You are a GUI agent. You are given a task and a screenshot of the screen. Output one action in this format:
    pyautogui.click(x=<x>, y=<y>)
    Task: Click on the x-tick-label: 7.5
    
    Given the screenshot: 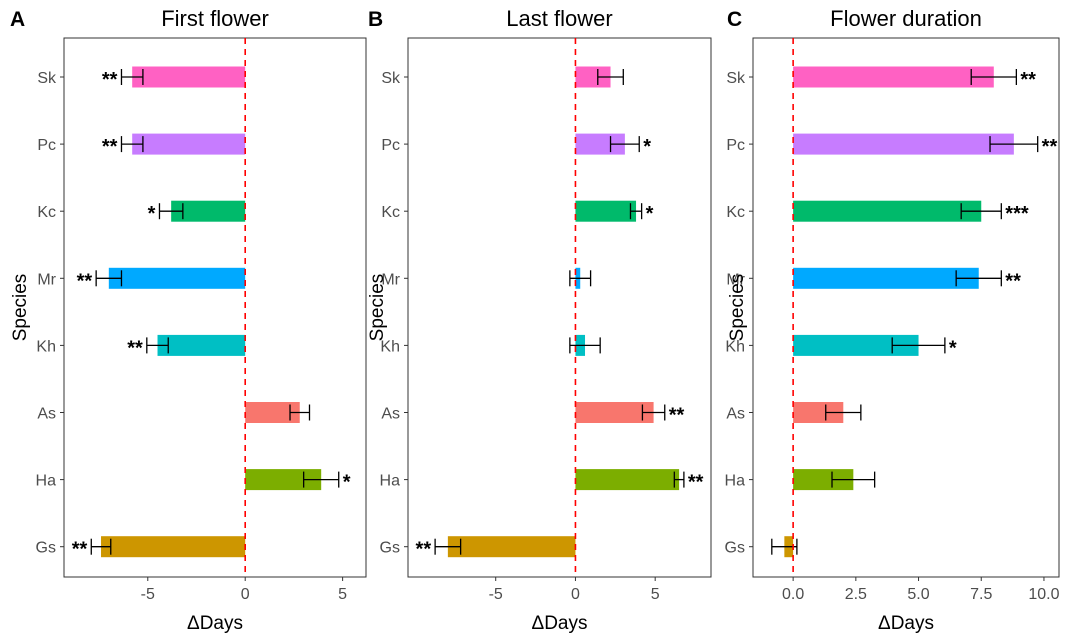 What is the action you would take?
    pyautogui.click(x=981, y=594)
    